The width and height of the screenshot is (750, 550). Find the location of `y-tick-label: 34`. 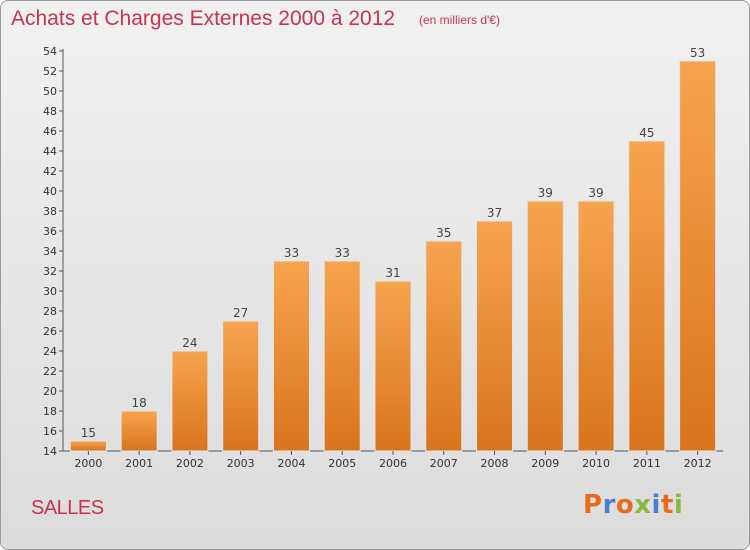

y-tick-label: 34 is located at coordinates (50, 251).